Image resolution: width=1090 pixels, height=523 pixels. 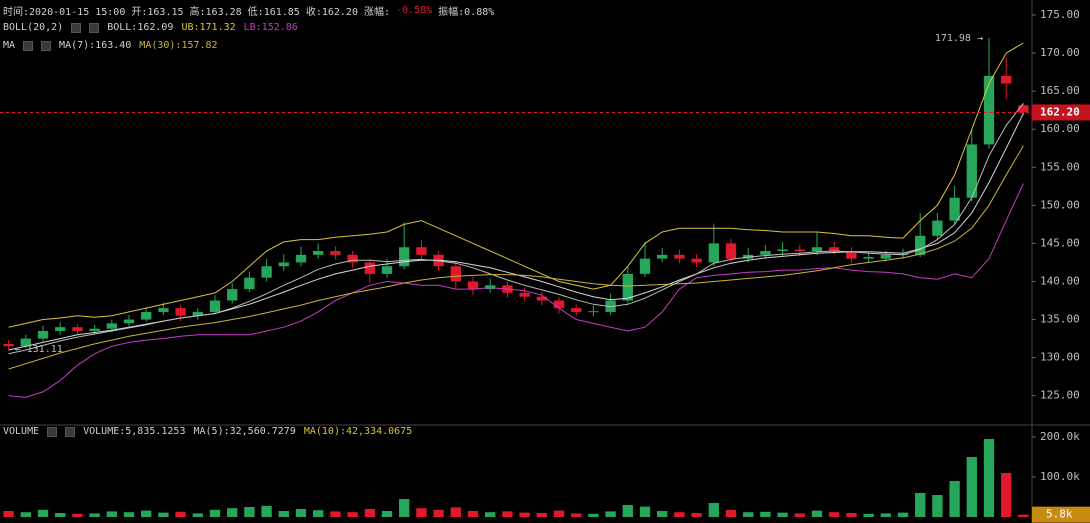 I want to click on y-tick-label: 140.00, so click(x=1060, y=280).